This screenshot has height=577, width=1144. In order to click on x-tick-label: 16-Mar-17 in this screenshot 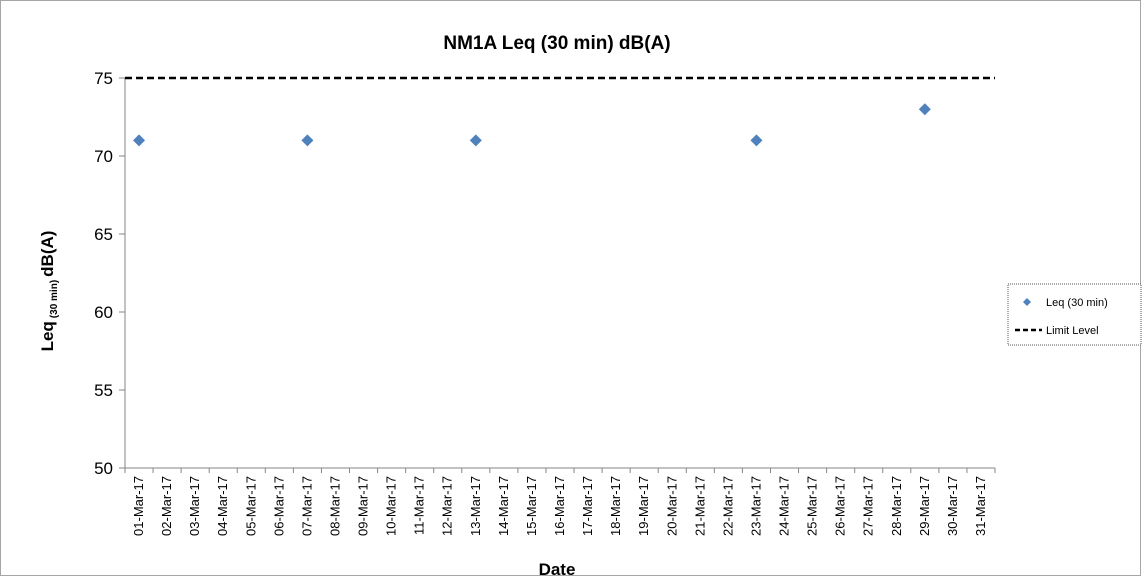, I will do `click(559, 506)`.